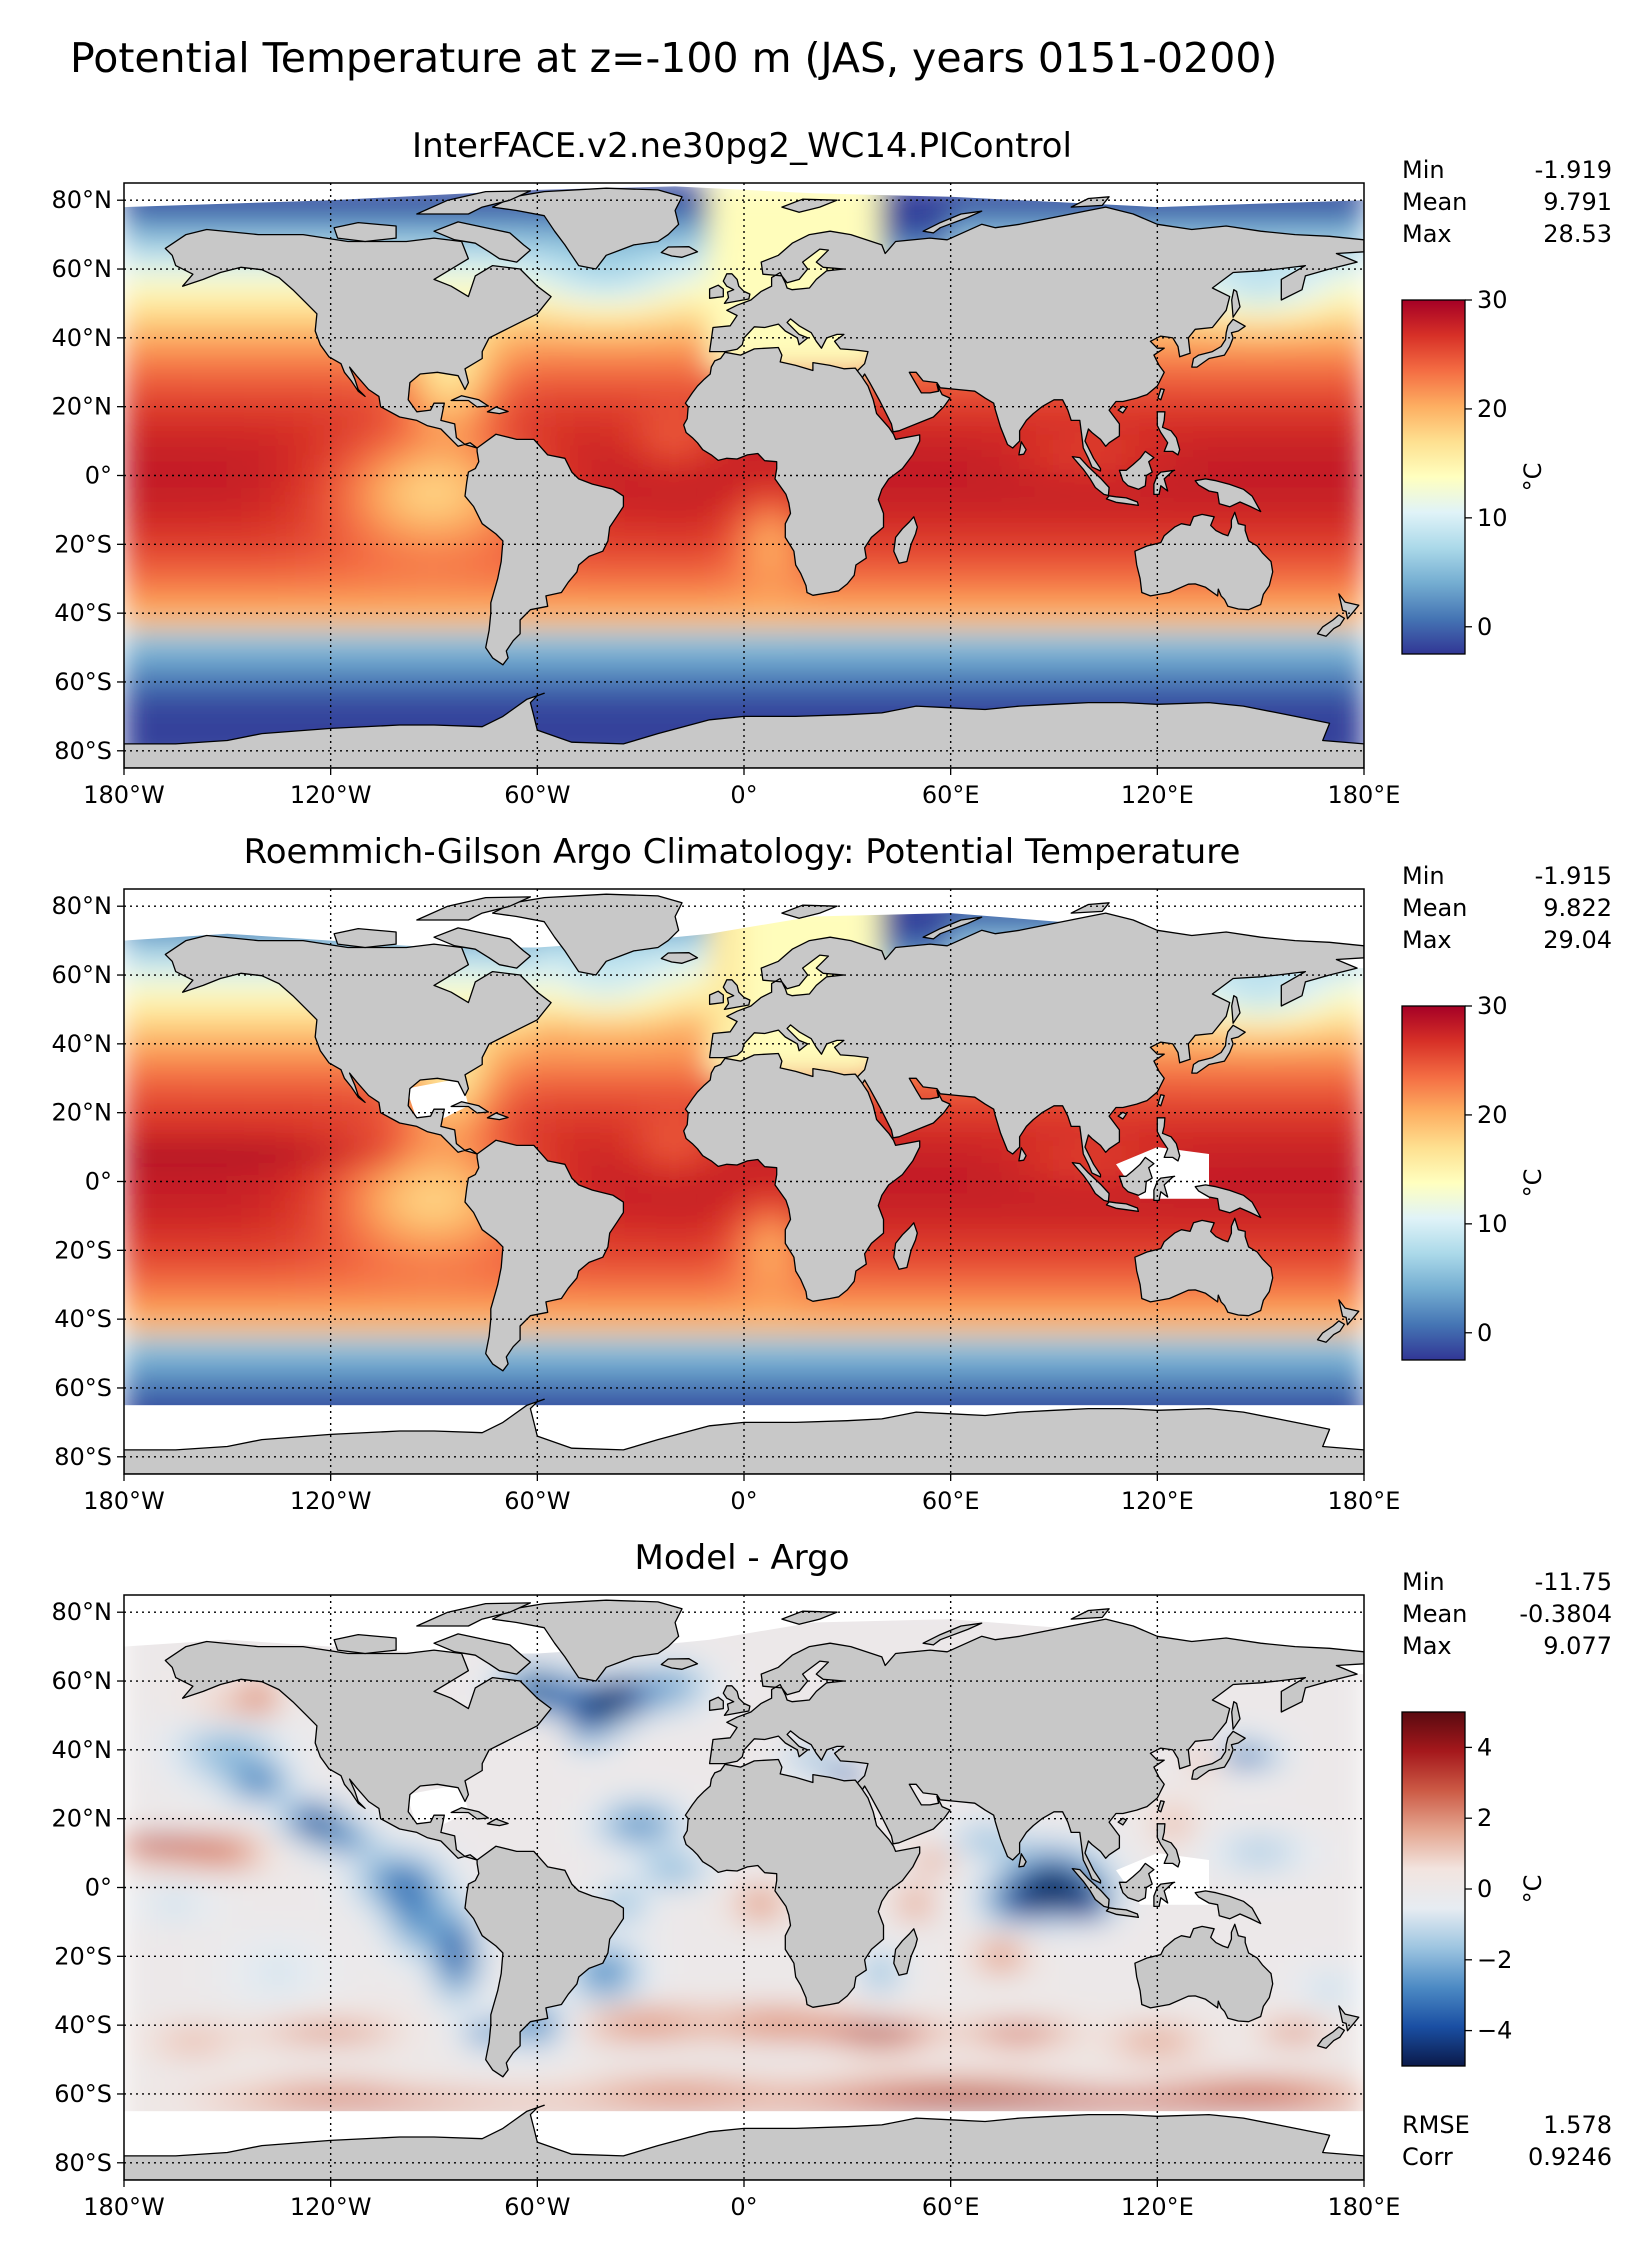 This screenshot has height=2265, width=1651. I want to click on stats-block: Min -1.915 Mean 9.822 Max 29.04, so click(1507, 908).